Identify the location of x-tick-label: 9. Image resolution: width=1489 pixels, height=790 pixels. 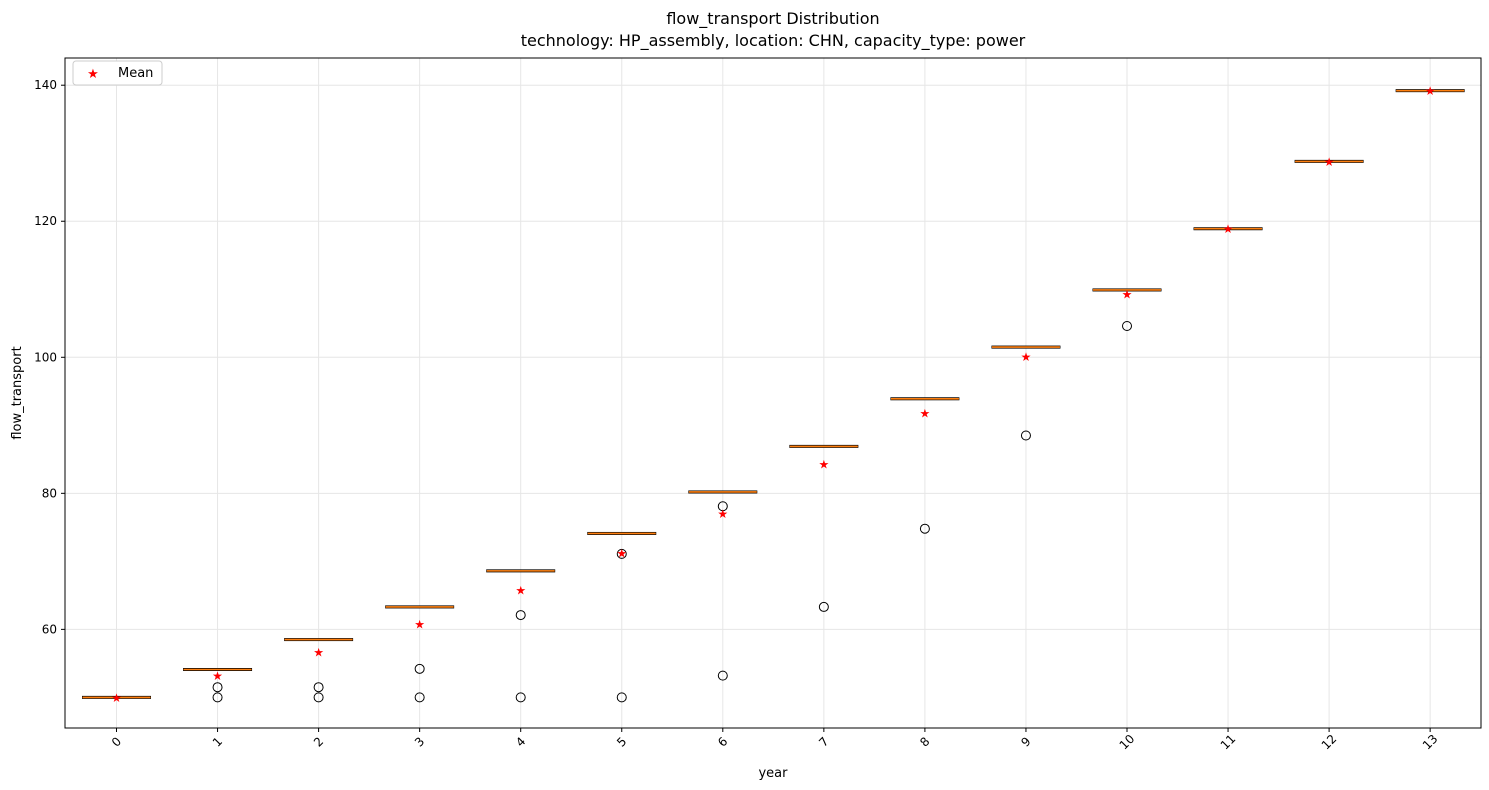
(1025, 741).